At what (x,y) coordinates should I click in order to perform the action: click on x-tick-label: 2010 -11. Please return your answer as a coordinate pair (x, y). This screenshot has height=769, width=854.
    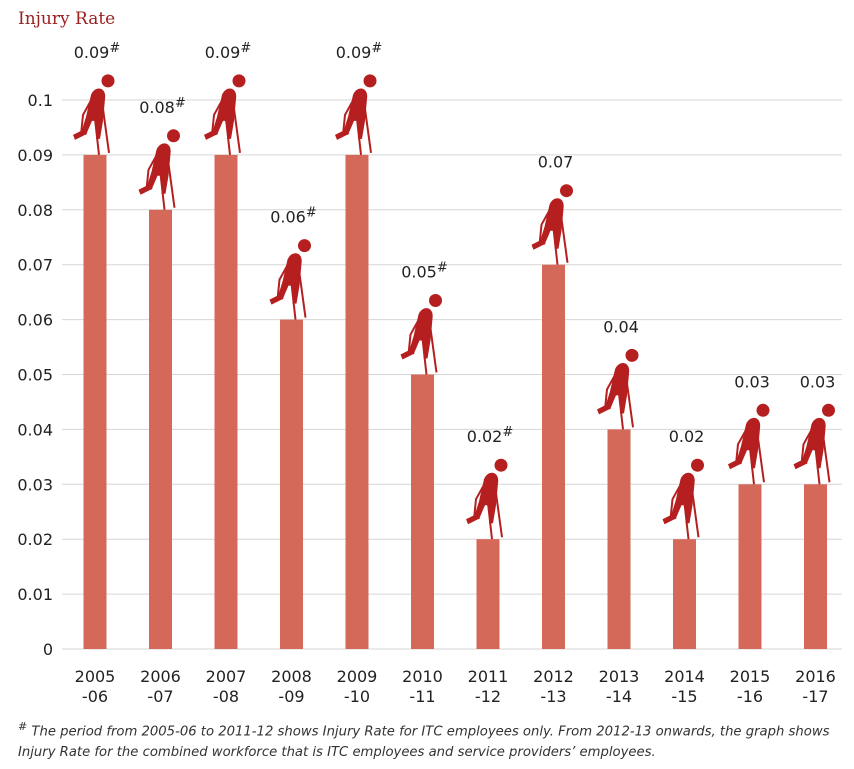
    Looking at the image, I should click on (422, 686).